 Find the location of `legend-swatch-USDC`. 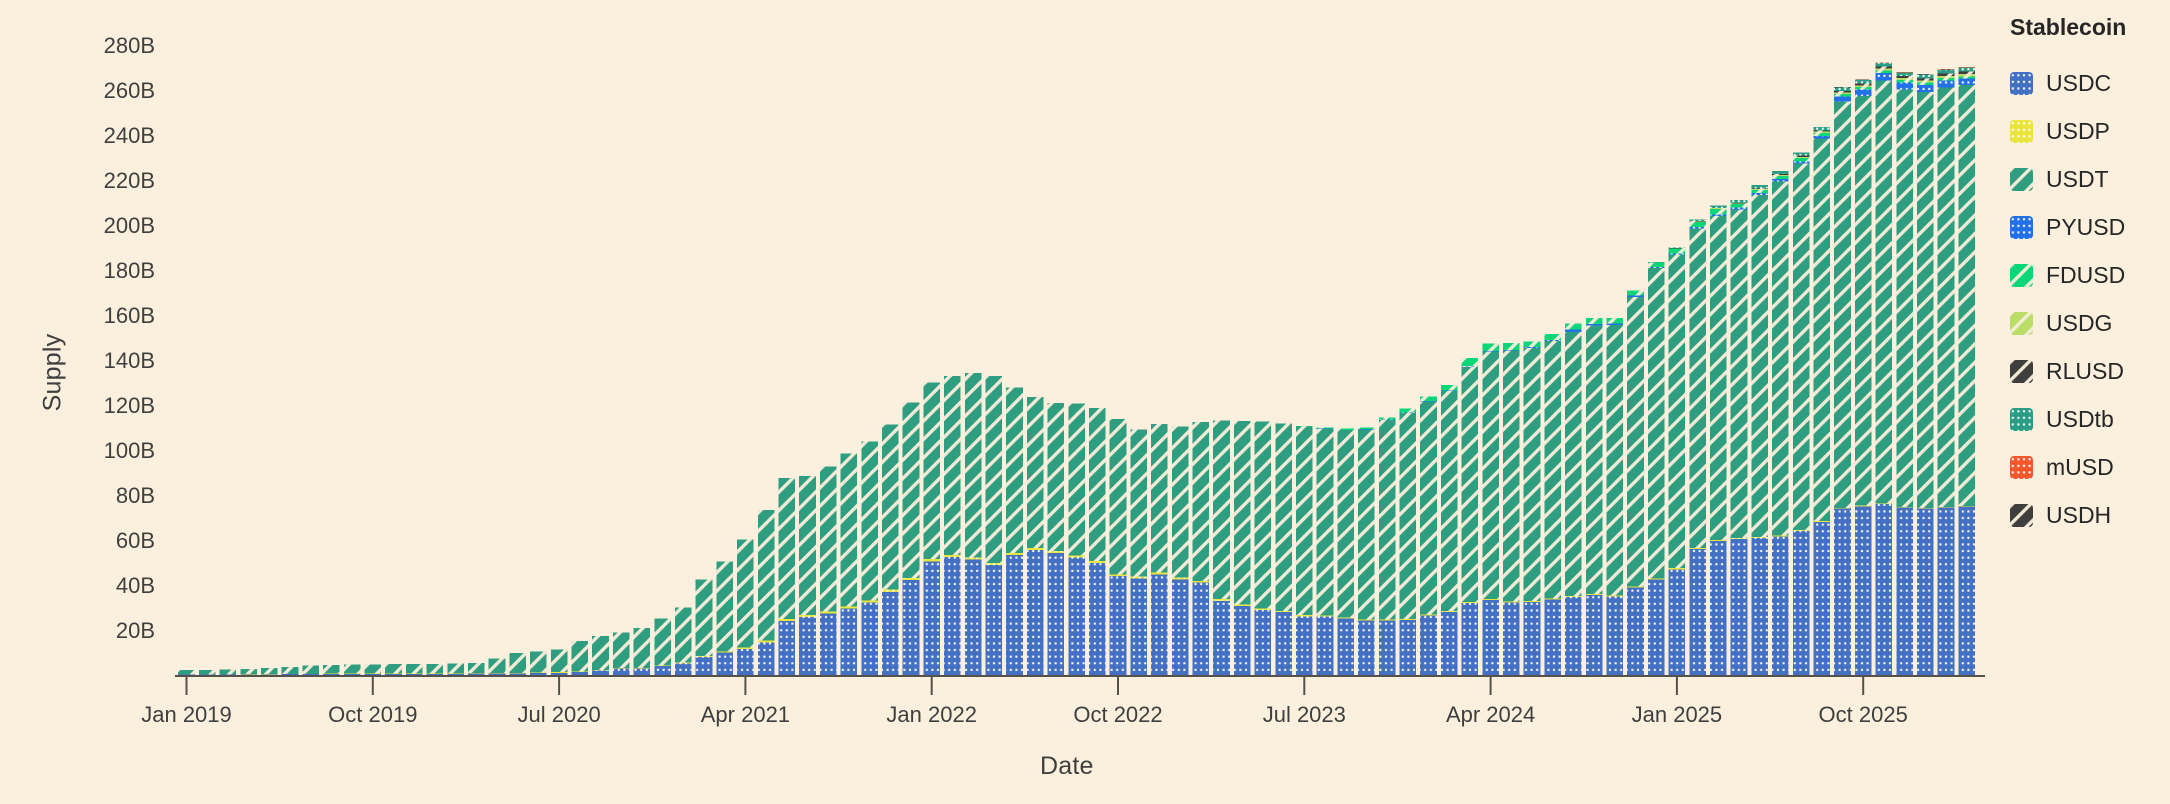

legend-swatch-USDC is located at coordinates (2021, 83).